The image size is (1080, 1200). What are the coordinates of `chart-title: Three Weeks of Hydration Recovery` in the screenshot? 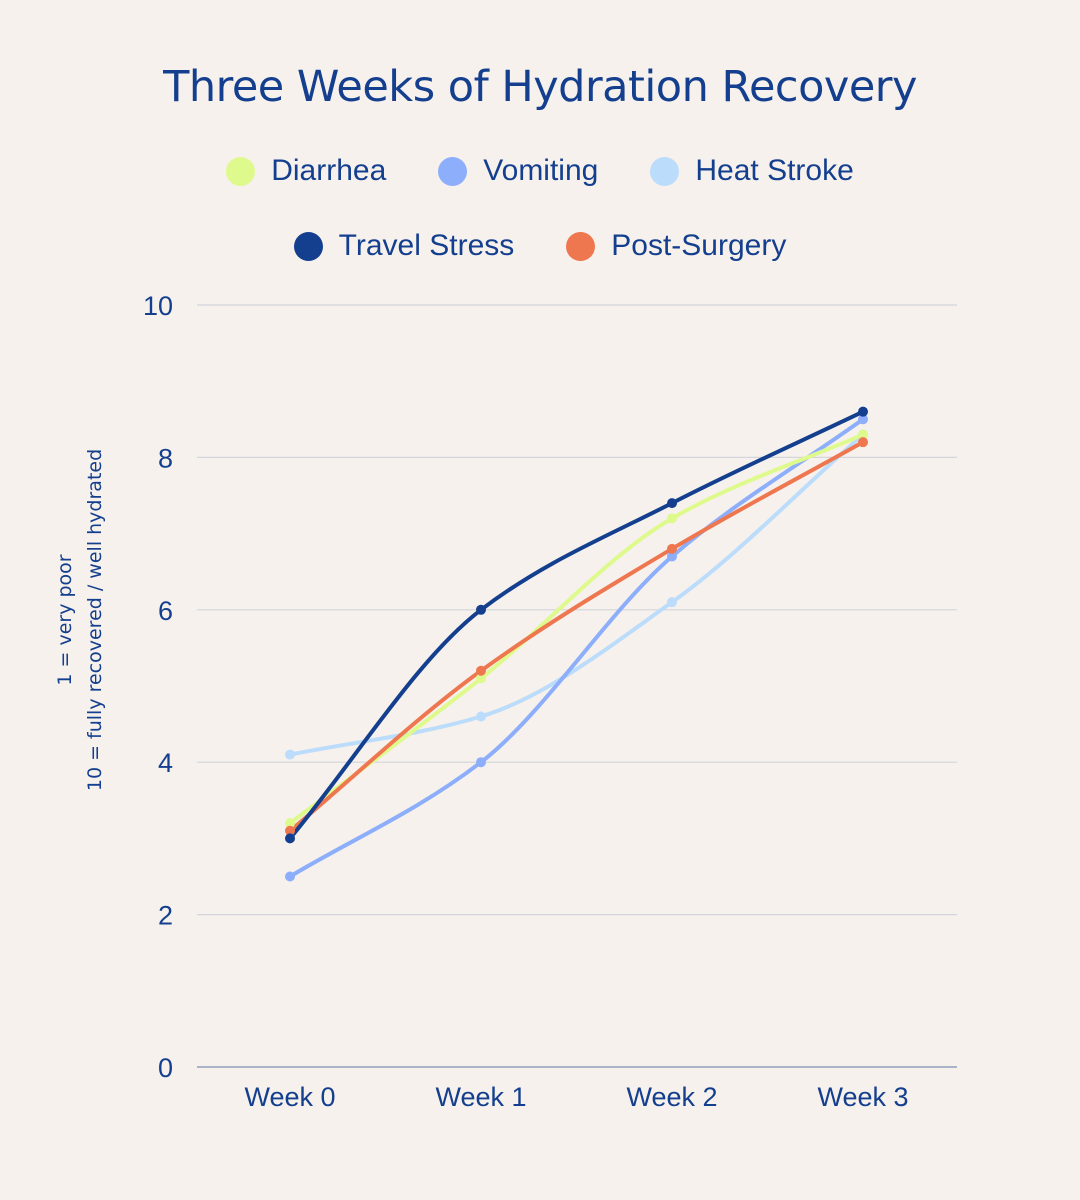 It's located at (540, 87).